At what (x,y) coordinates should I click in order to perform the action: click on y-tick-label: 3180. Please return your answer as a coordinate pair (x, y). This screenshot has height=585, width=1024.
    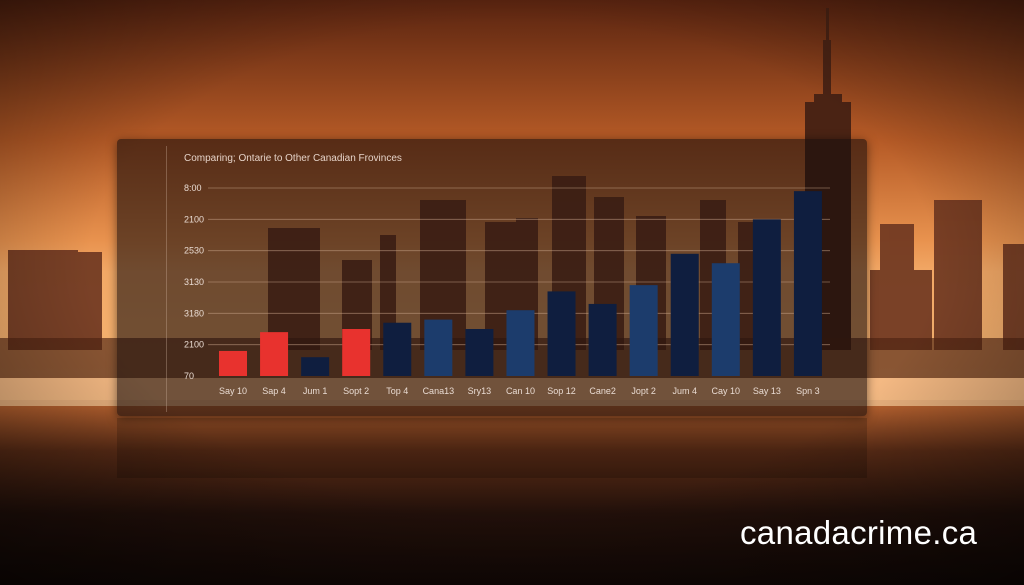
    Looking at the image, I should click on (194, 313).